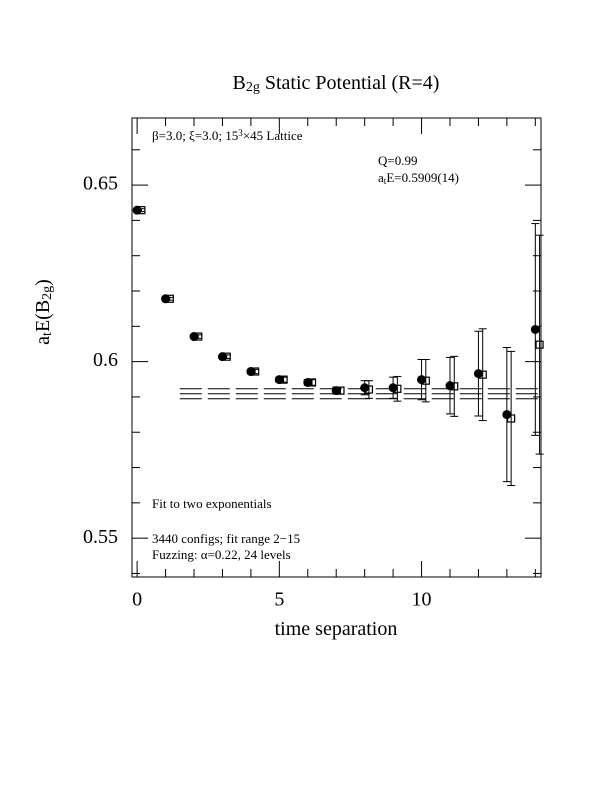  I want to click on text-part: time separation, so click(336, 629).